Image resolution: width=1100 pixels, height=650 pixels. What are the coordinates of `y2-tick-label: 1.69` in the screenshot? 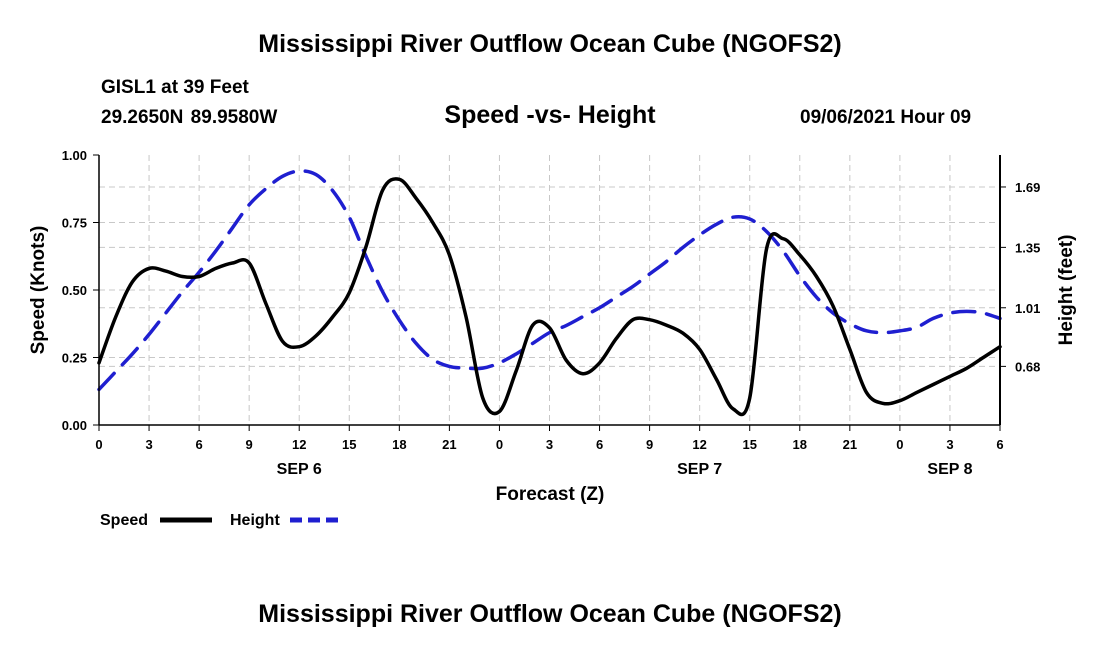 It's located at (1027, 187).